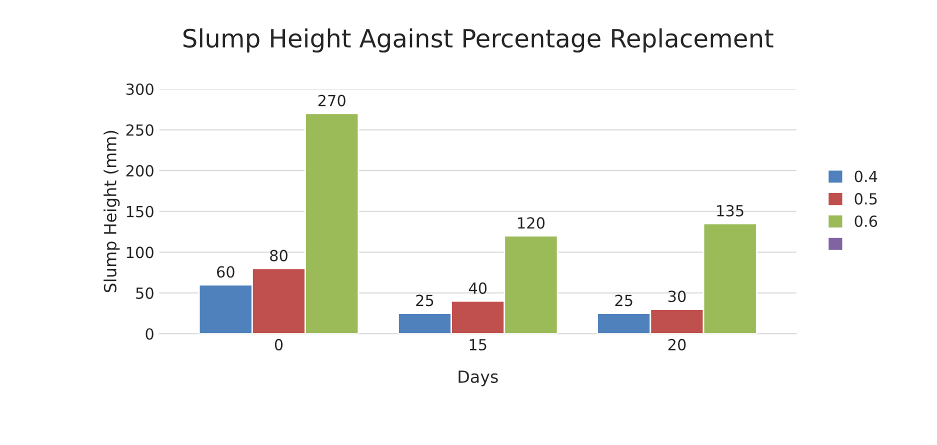 This screenshot has height=445, width=937. I want to click on y-tick-label: 100, so click(140, 252).